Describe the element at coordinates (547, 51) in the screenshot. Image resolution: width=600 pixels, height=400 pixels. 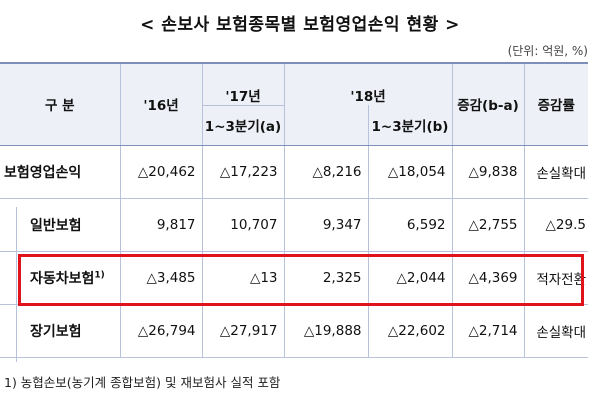
I see `unit-label: (단위: 억원, %)` at that location.